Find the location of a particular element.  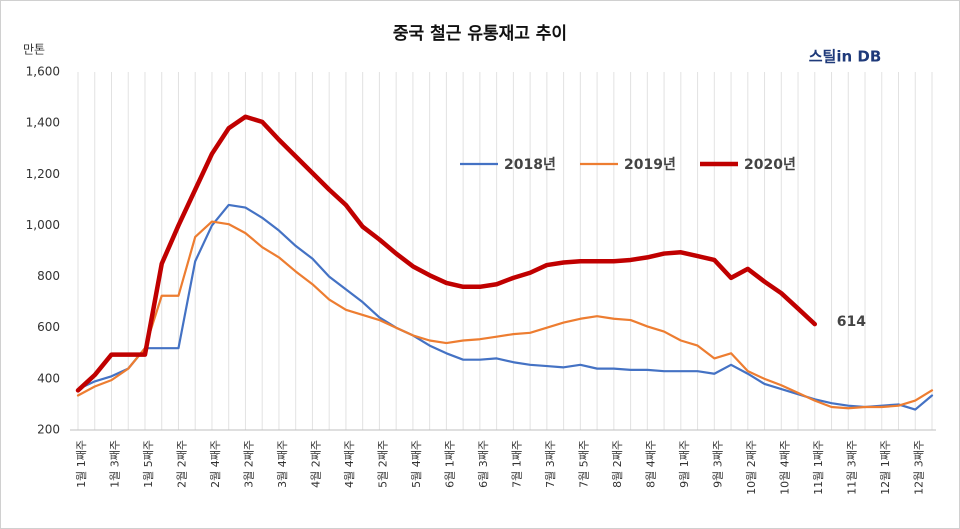

x-tick-label: 8월 4째주 is located at coordinates (650, 464).